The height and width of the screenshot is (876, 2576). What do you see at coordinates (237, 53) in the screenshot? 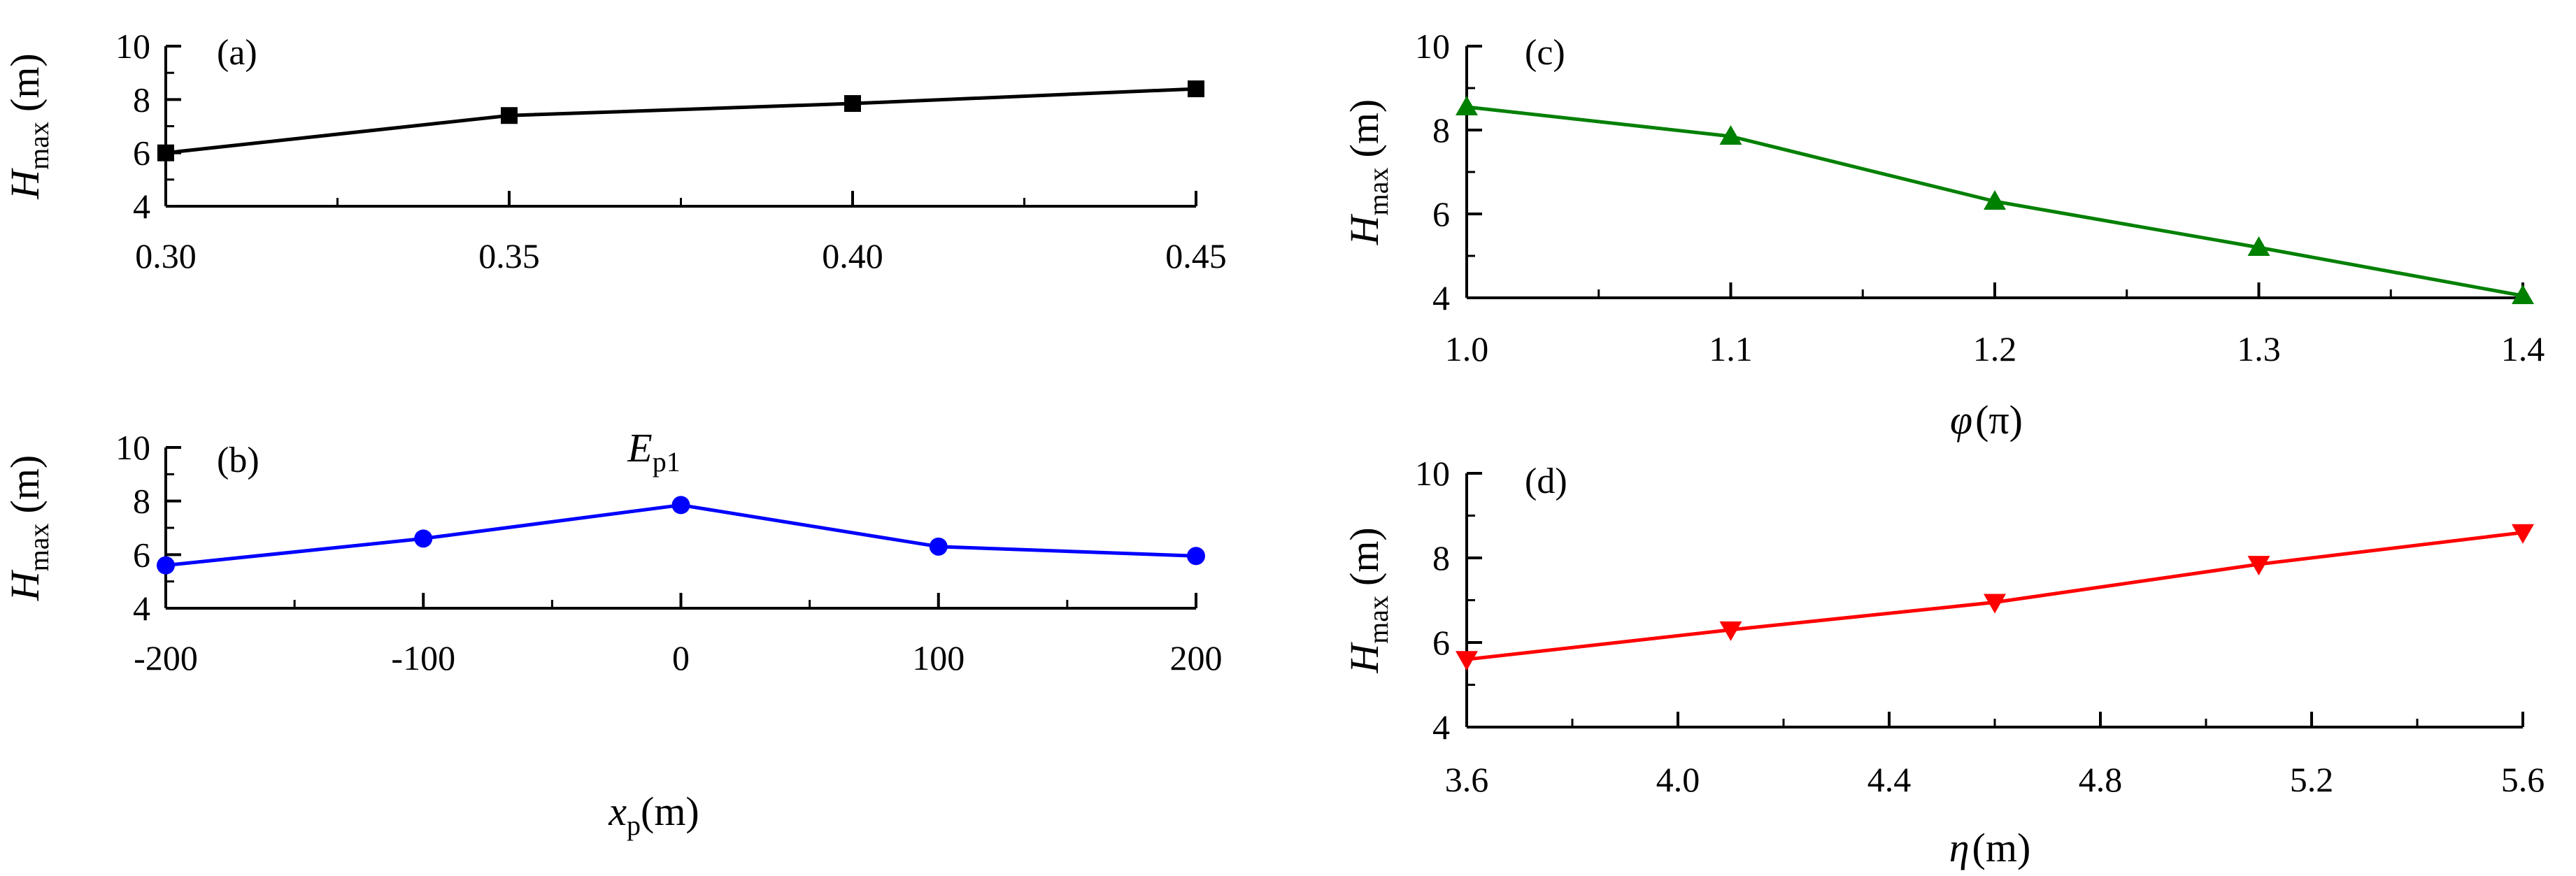
I see `panel-label: (a)` at bounding box center [237, 53].